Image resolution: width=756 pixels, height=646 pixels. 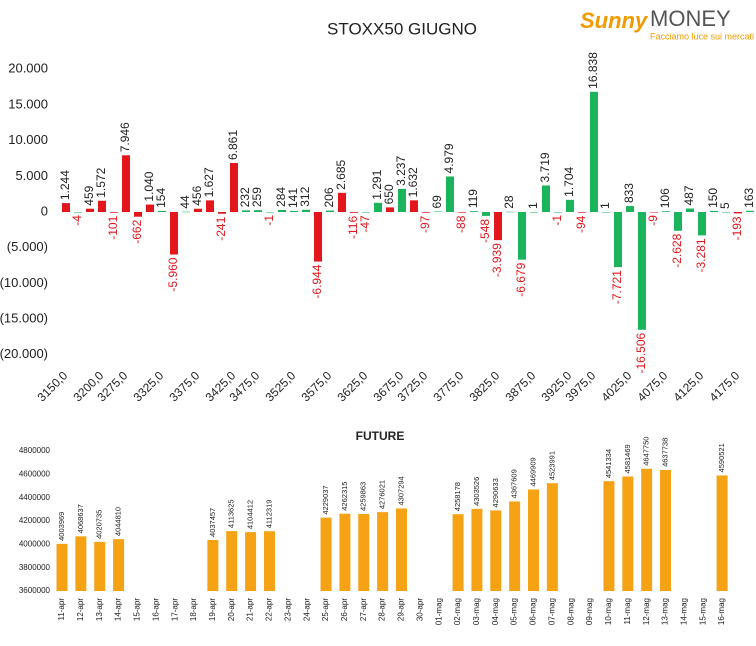 I want to click on y-tick-label: (20.000), so click(x=24, y=353).